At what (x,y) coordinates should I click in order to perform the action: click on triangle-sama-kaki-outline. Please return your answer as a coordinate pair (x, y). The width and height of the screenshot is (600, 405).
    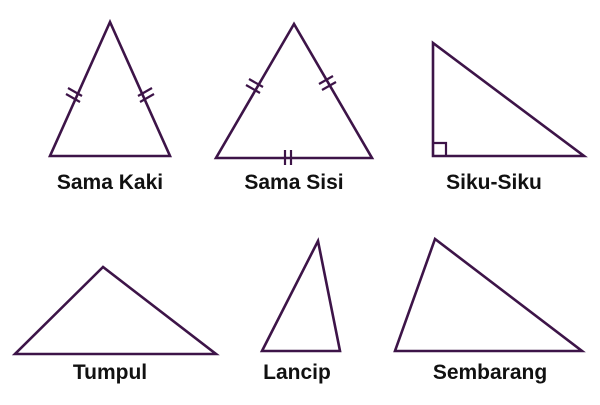
    Looking at the image, I should click on (110, 88).